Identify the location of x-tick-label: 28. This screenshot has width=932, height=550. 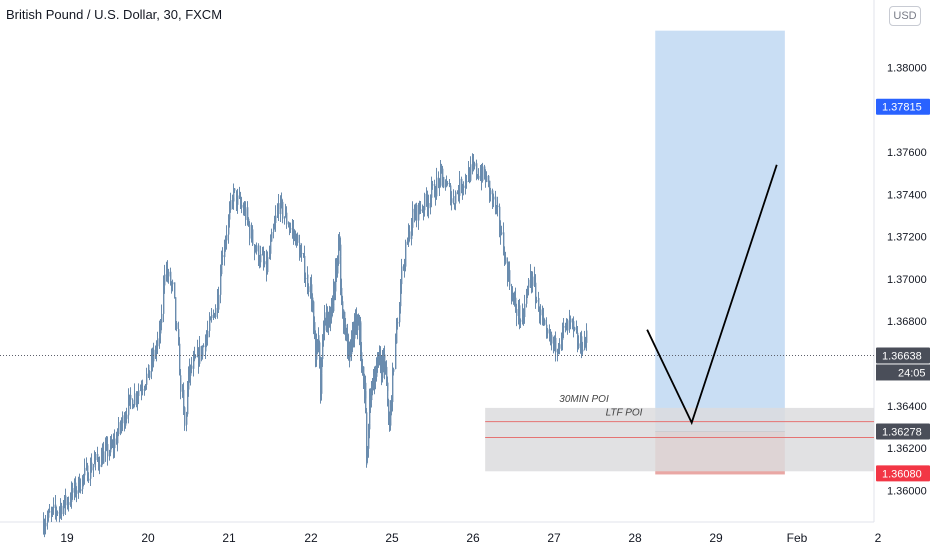
(635, 538).